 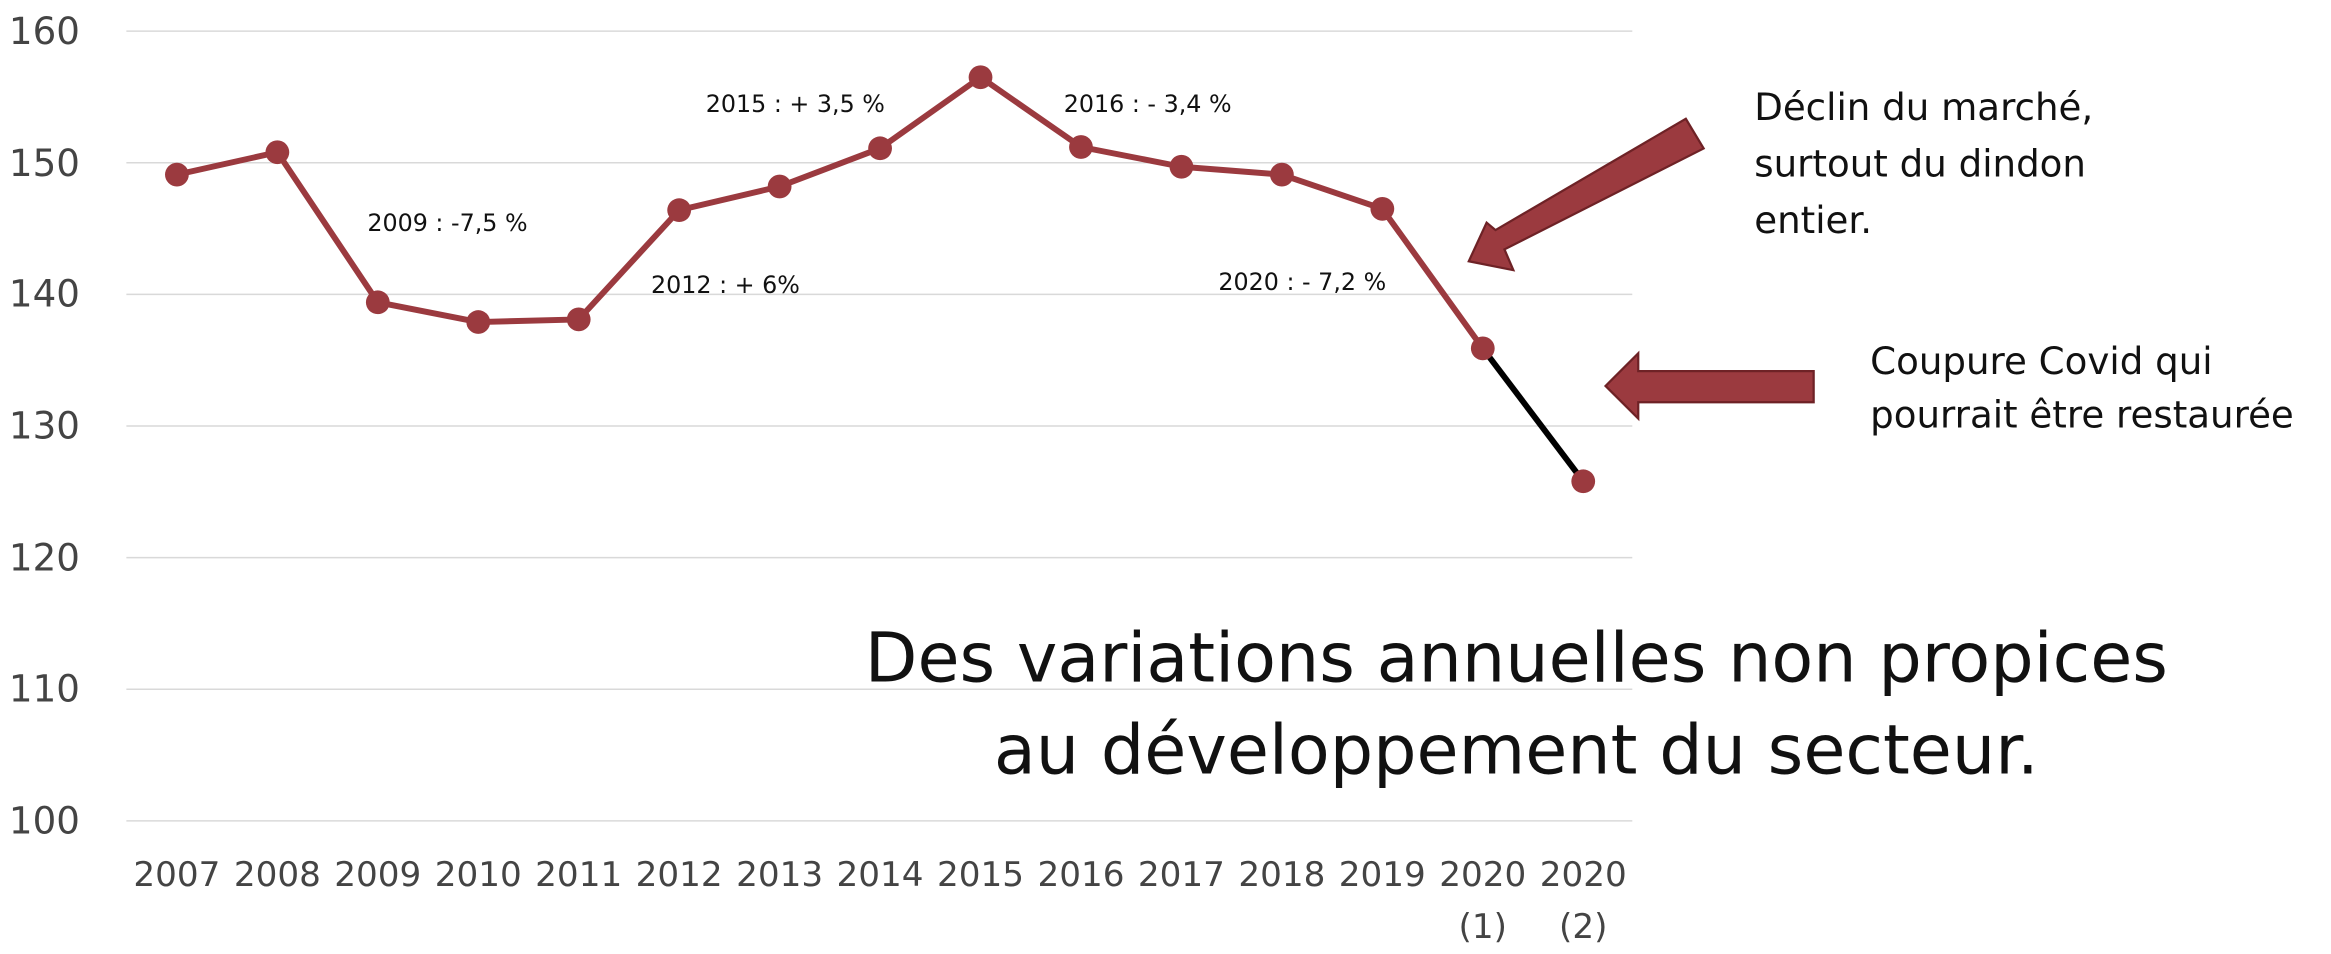 I want to click on annotation: 2016 : - 3,4 %, so click(x=1147, y=104).